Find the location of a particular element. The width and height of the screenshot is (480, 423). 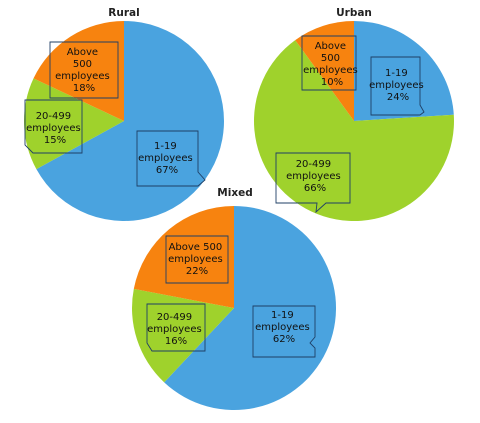

urban-label-20-499-line-2: employees is located at coordinates (313, 176).